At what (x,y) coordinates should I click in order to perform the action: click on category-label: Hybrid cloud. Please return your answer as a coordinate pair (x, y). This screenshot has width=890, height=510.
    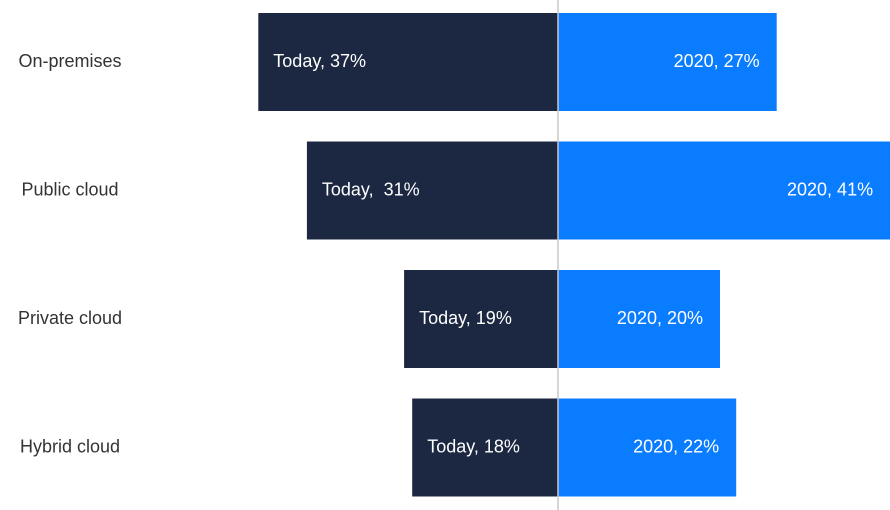
    Looking at the image, I should click on (70, 446).